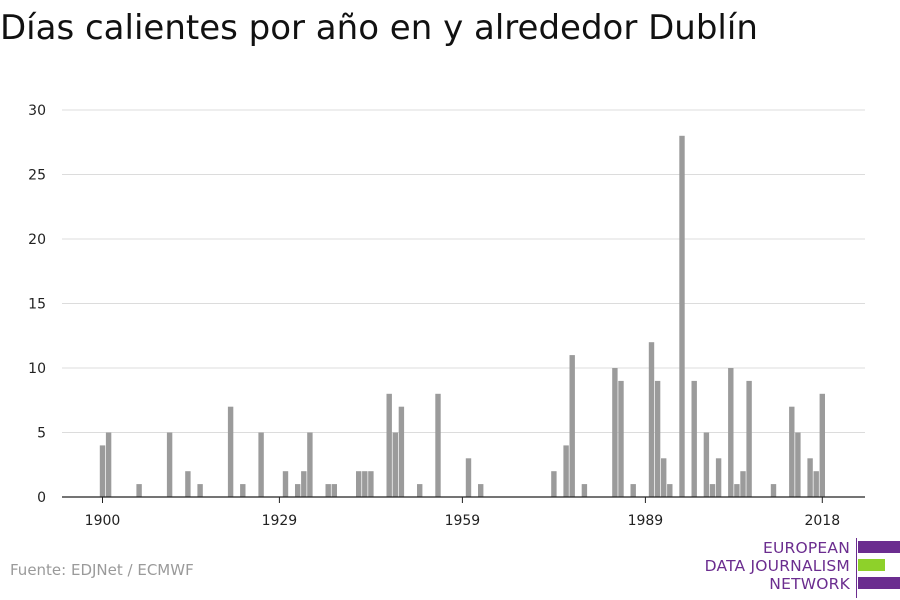  What do you see at coordinates (682, 316) in the screenshot?
I see `bar-1995` at bounding box center [682, 316].